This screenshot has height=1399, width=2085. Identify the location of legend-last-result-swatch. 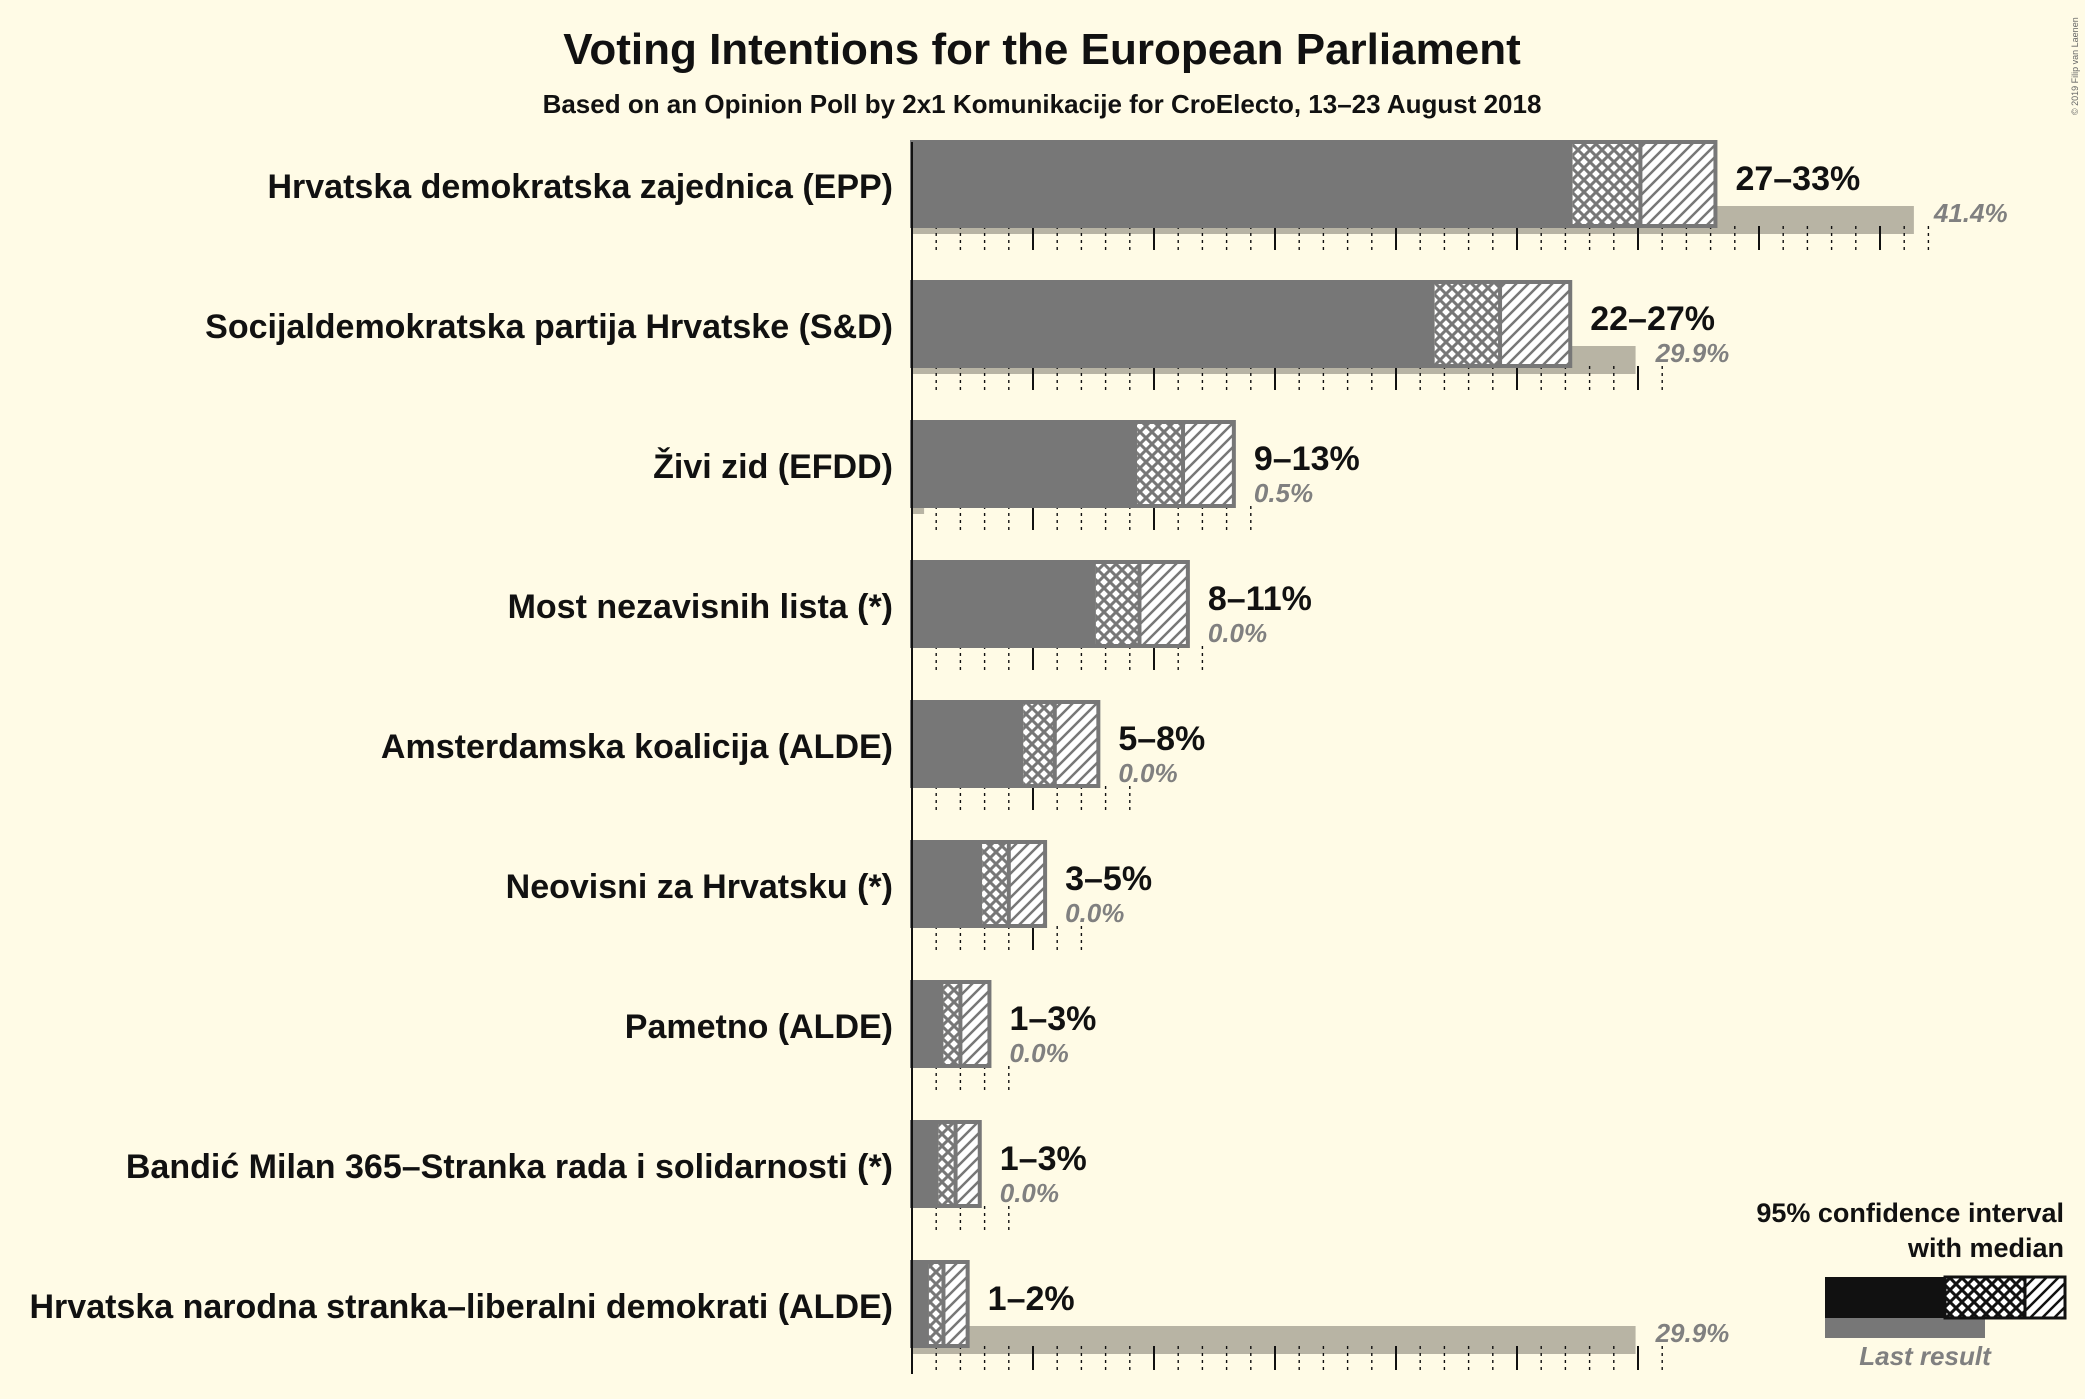
(1905, 1328).